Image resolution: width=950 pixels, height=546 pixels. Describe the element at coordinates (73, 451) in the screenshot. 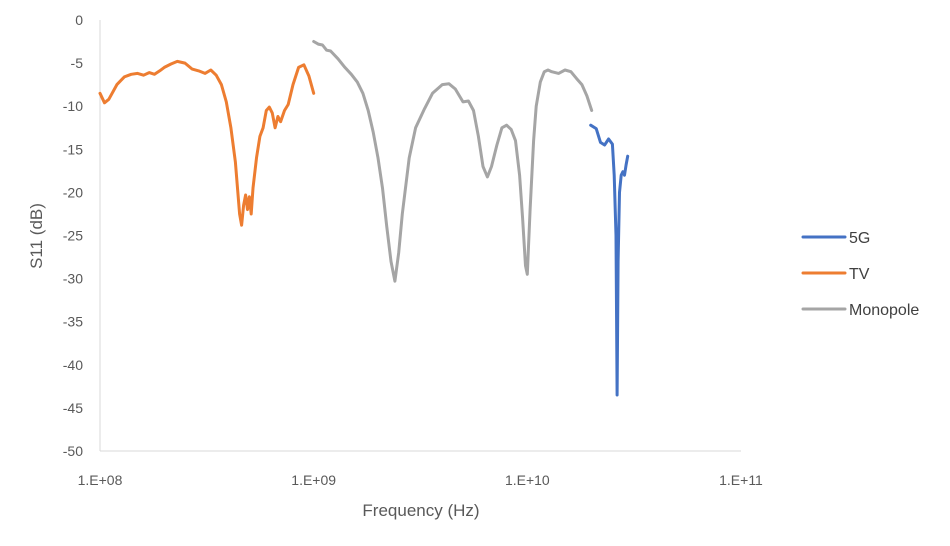

I see `y-tick-label: -50` at that location.